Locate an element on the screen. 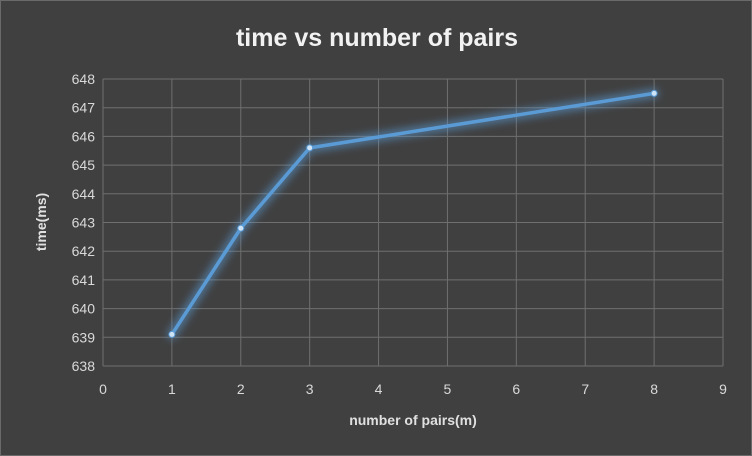  x-tick-label: 2 is located at coordinates (241, 389).